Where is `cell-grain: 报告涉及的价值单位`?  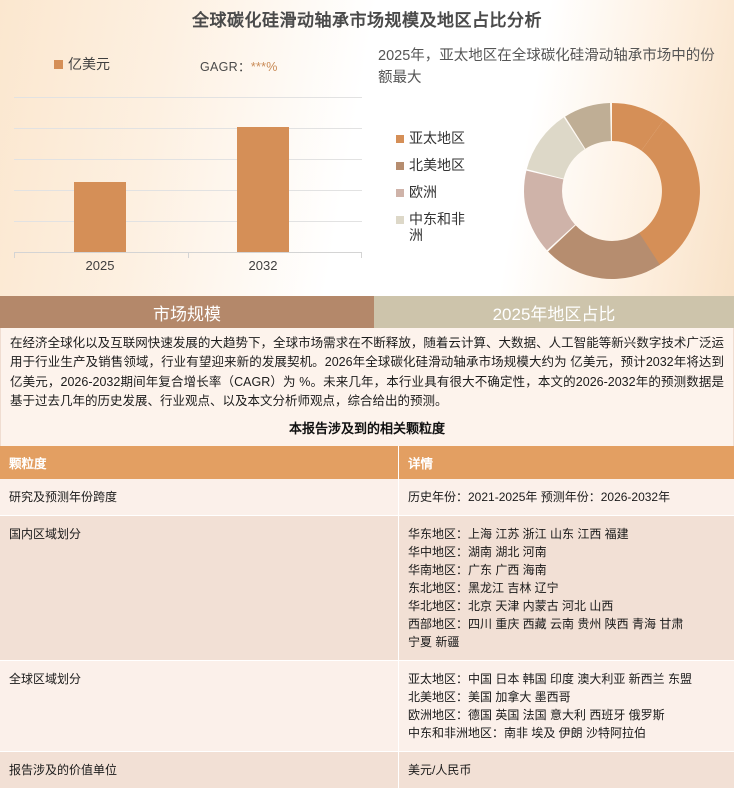 cell-grain: 报告涉及的价值单位 is located at coordinates (199, 770).